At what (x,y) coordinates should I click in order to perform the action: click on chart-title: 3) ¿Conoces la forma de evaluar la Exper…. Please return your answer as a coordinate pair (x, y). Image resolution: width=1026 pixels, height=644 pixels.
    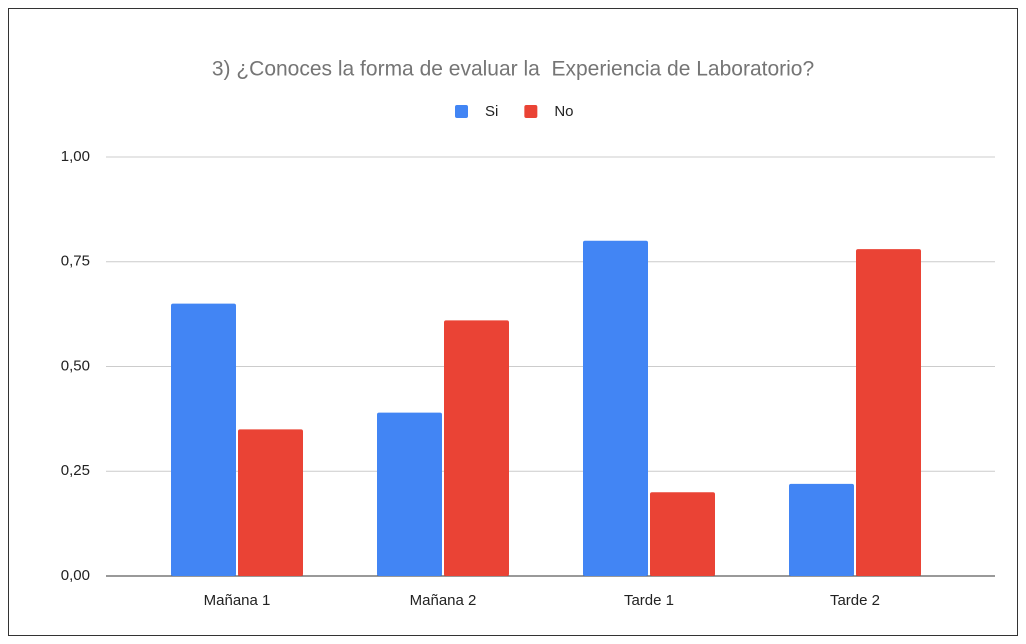
    Looking at the image, I should click on (513, 69).